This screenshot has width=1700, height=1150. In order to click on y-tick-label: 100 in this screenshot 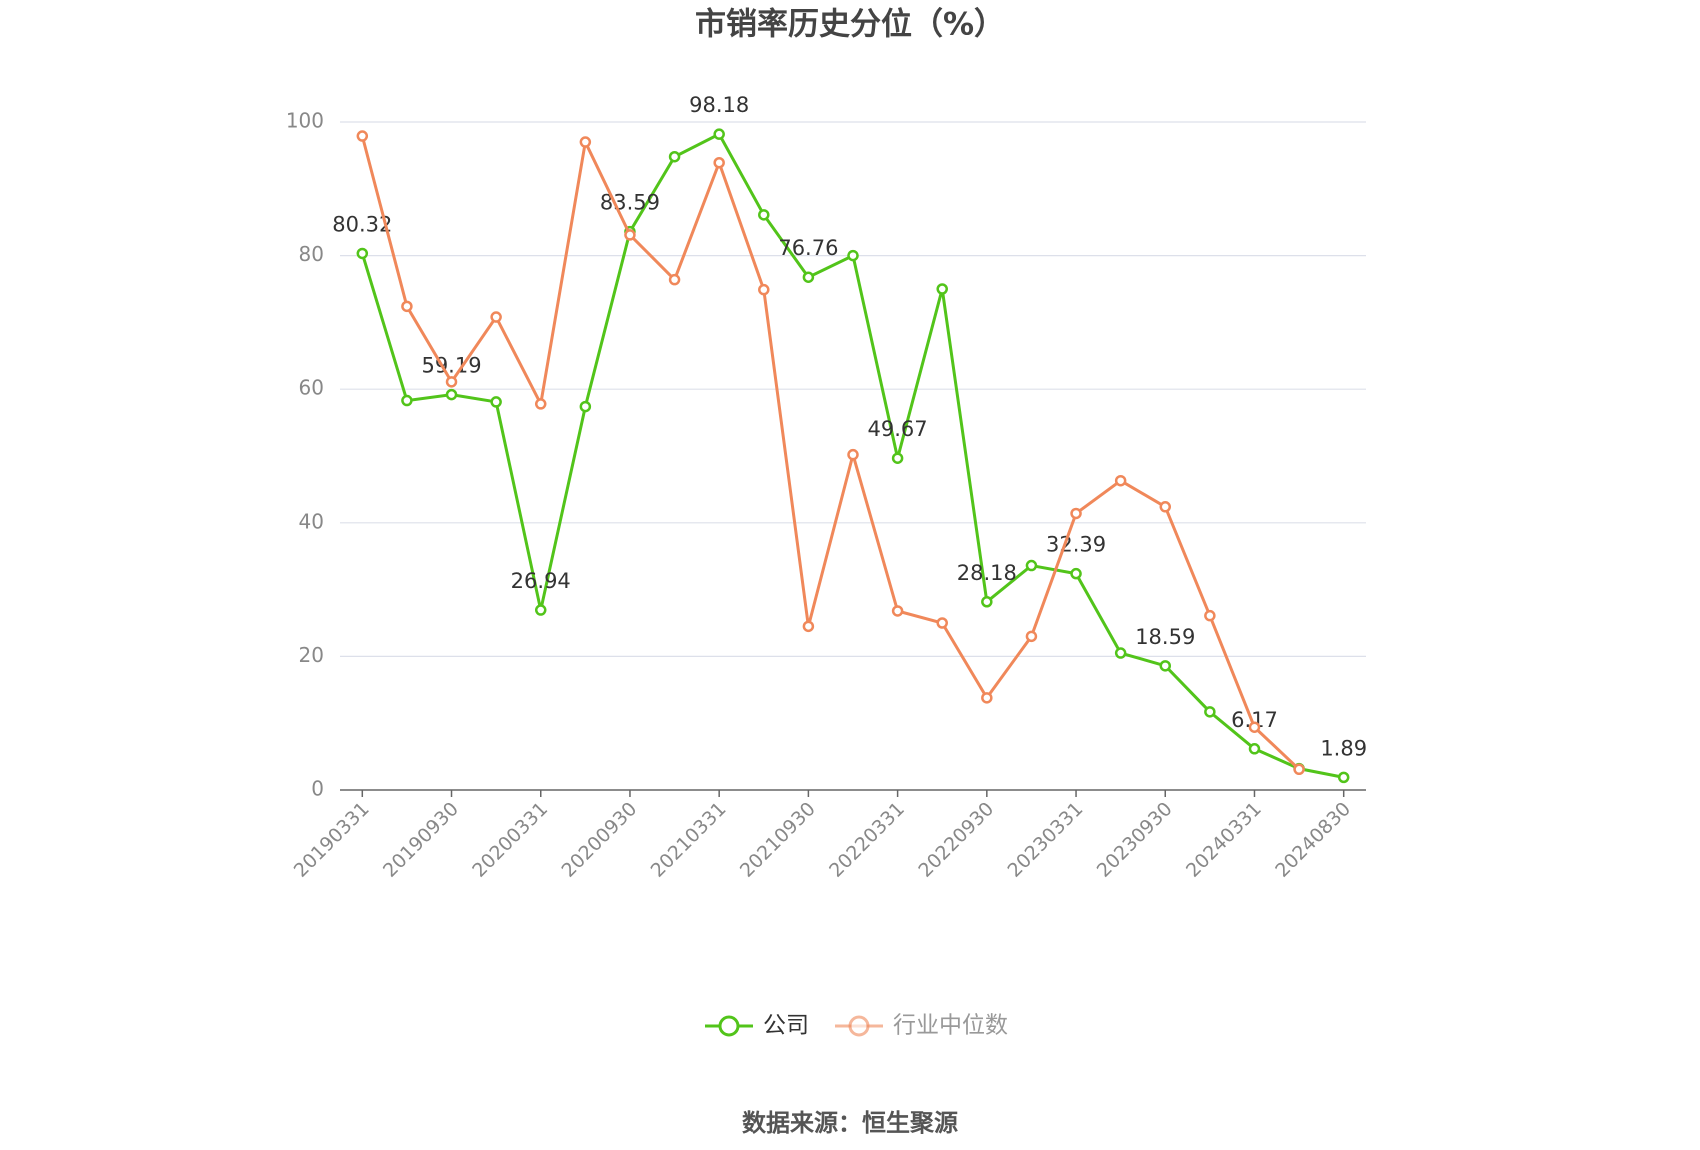, I will do `click(305, 121)`.